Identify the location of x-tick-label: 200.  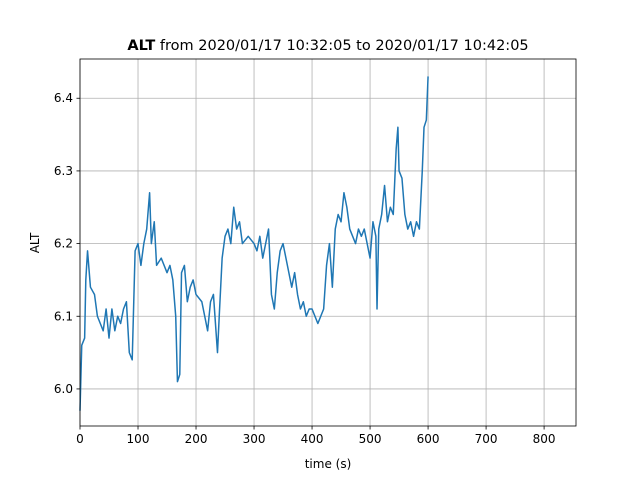
(196, 439).